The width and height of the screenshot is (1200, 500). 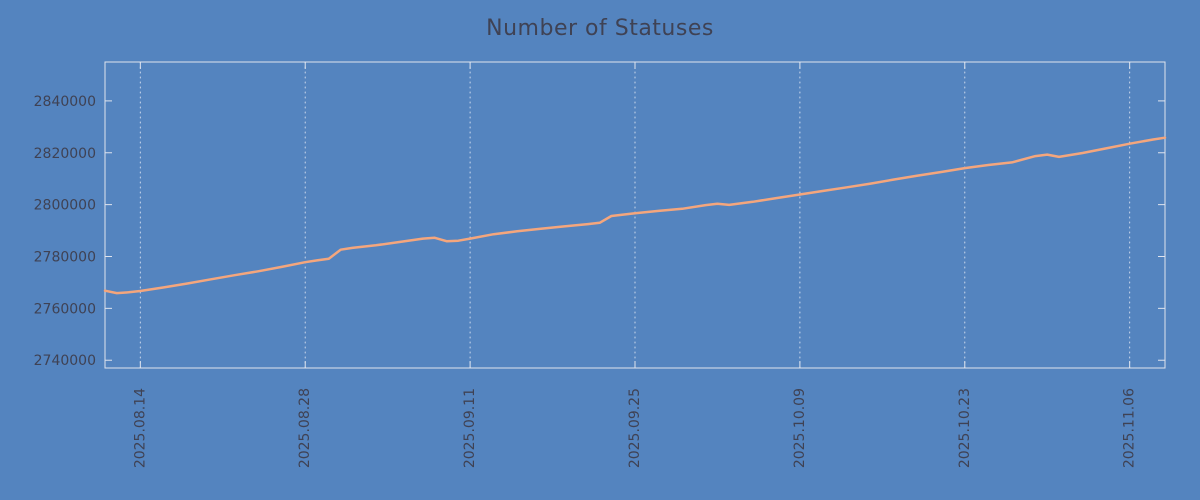 What do you see at coordinates (65, 102) in the screenshot?
I see `y-tick-label: 2840000` at bounding box center [65, 102].